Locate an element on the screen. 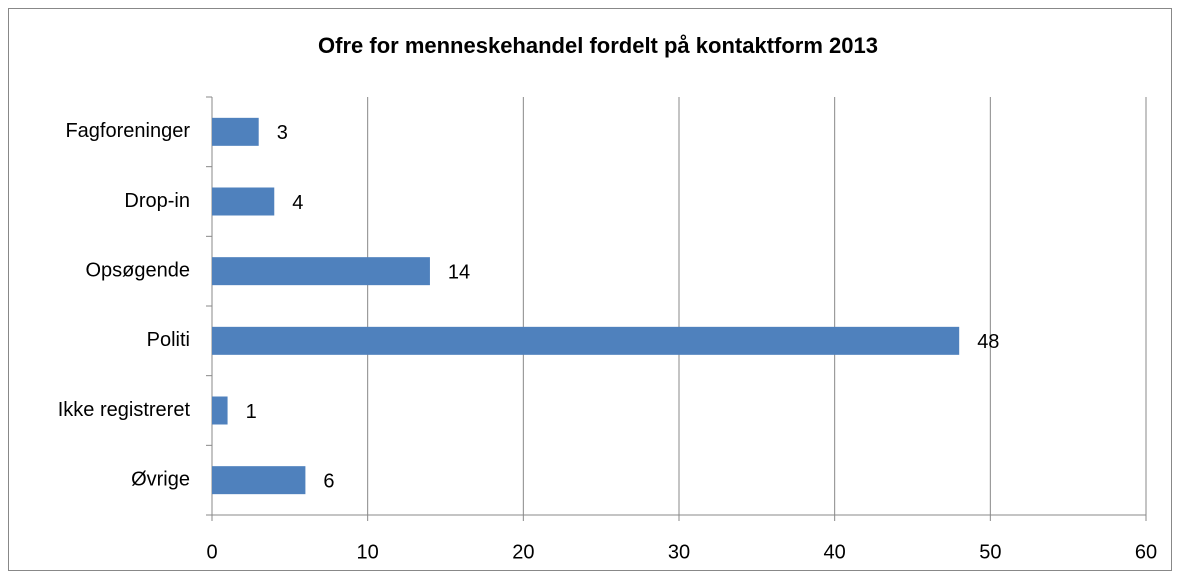 The height and width of the screenshot is (579, 1180). y-tick-label: Ikke registreret is located at coordinates (124, 410).